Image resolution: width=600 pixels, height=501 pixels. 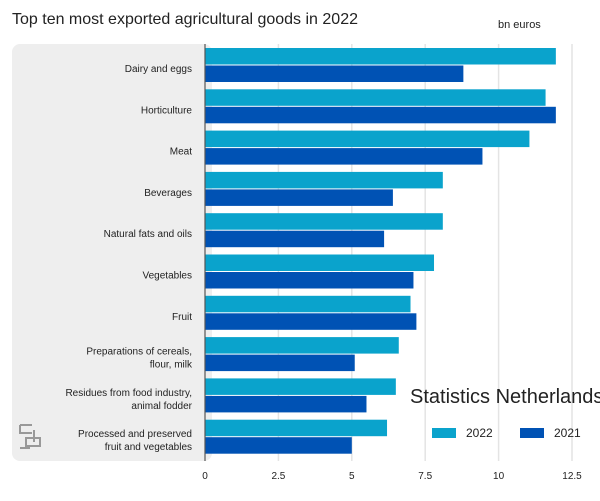 I want to click on category-label: Natural fats and oils, so click(x=148, y=234).